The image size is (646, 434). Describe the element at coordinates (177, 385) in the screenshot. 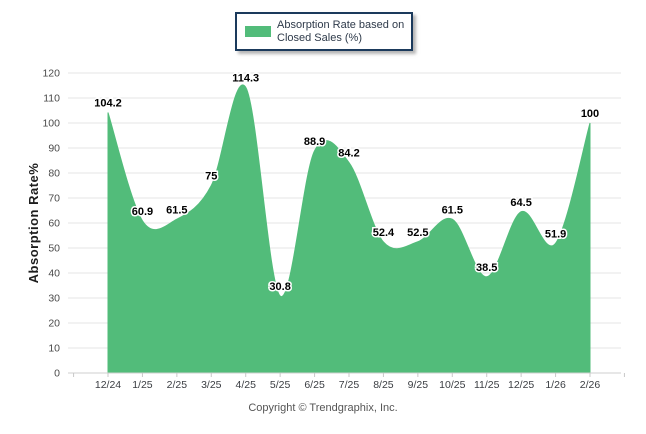

I see `x-tick-label: 2/25` at that location.